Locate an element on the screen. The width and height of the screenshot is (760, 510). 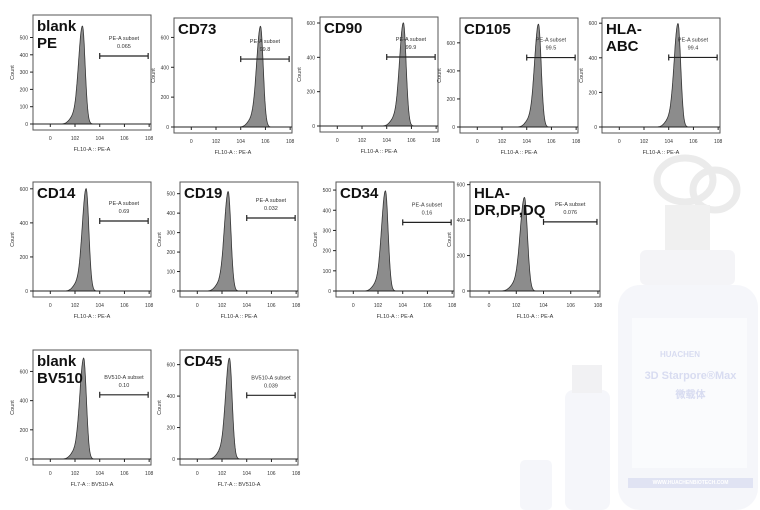
gate-percentage: 0.16 is located at coordinates (427, 213).